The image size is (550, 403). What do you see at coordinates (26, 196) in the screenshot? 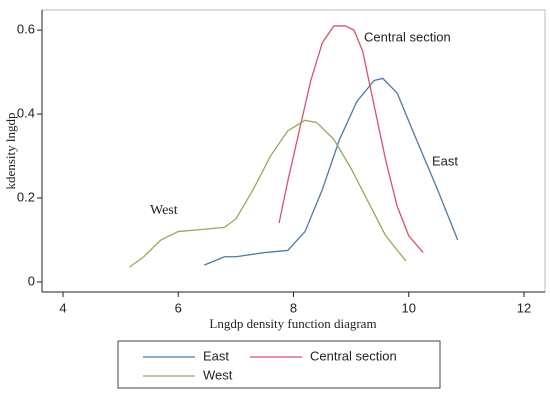
I see `y-tick-label: 0.2` at bounding box center [26, 196].